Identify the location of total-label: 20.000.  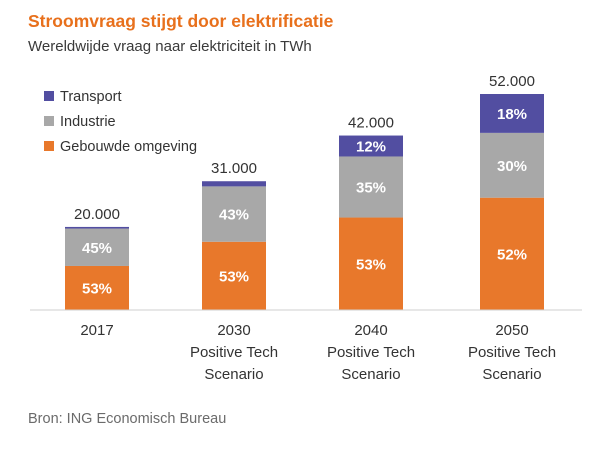
(97, 214).